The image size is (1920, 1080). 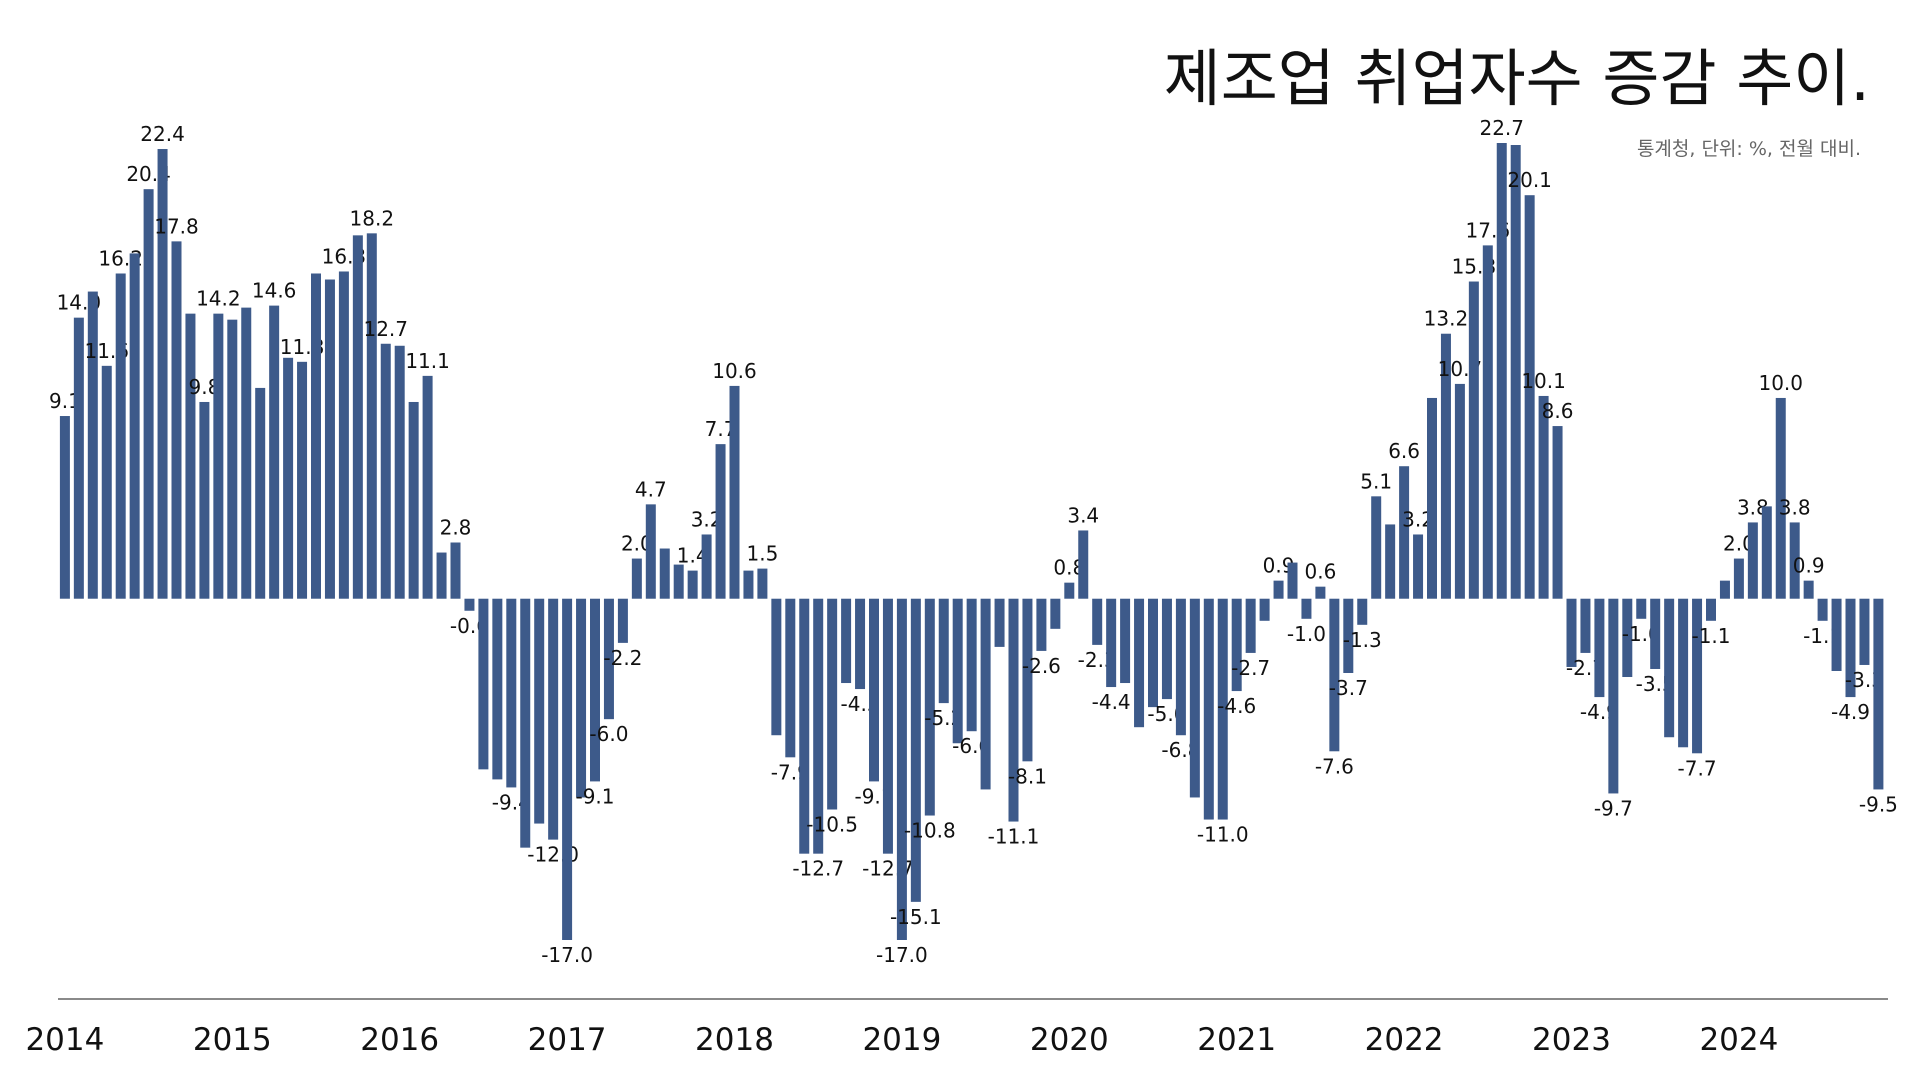 I want to click on value-label: -10.5, so click(x=832, y=825).